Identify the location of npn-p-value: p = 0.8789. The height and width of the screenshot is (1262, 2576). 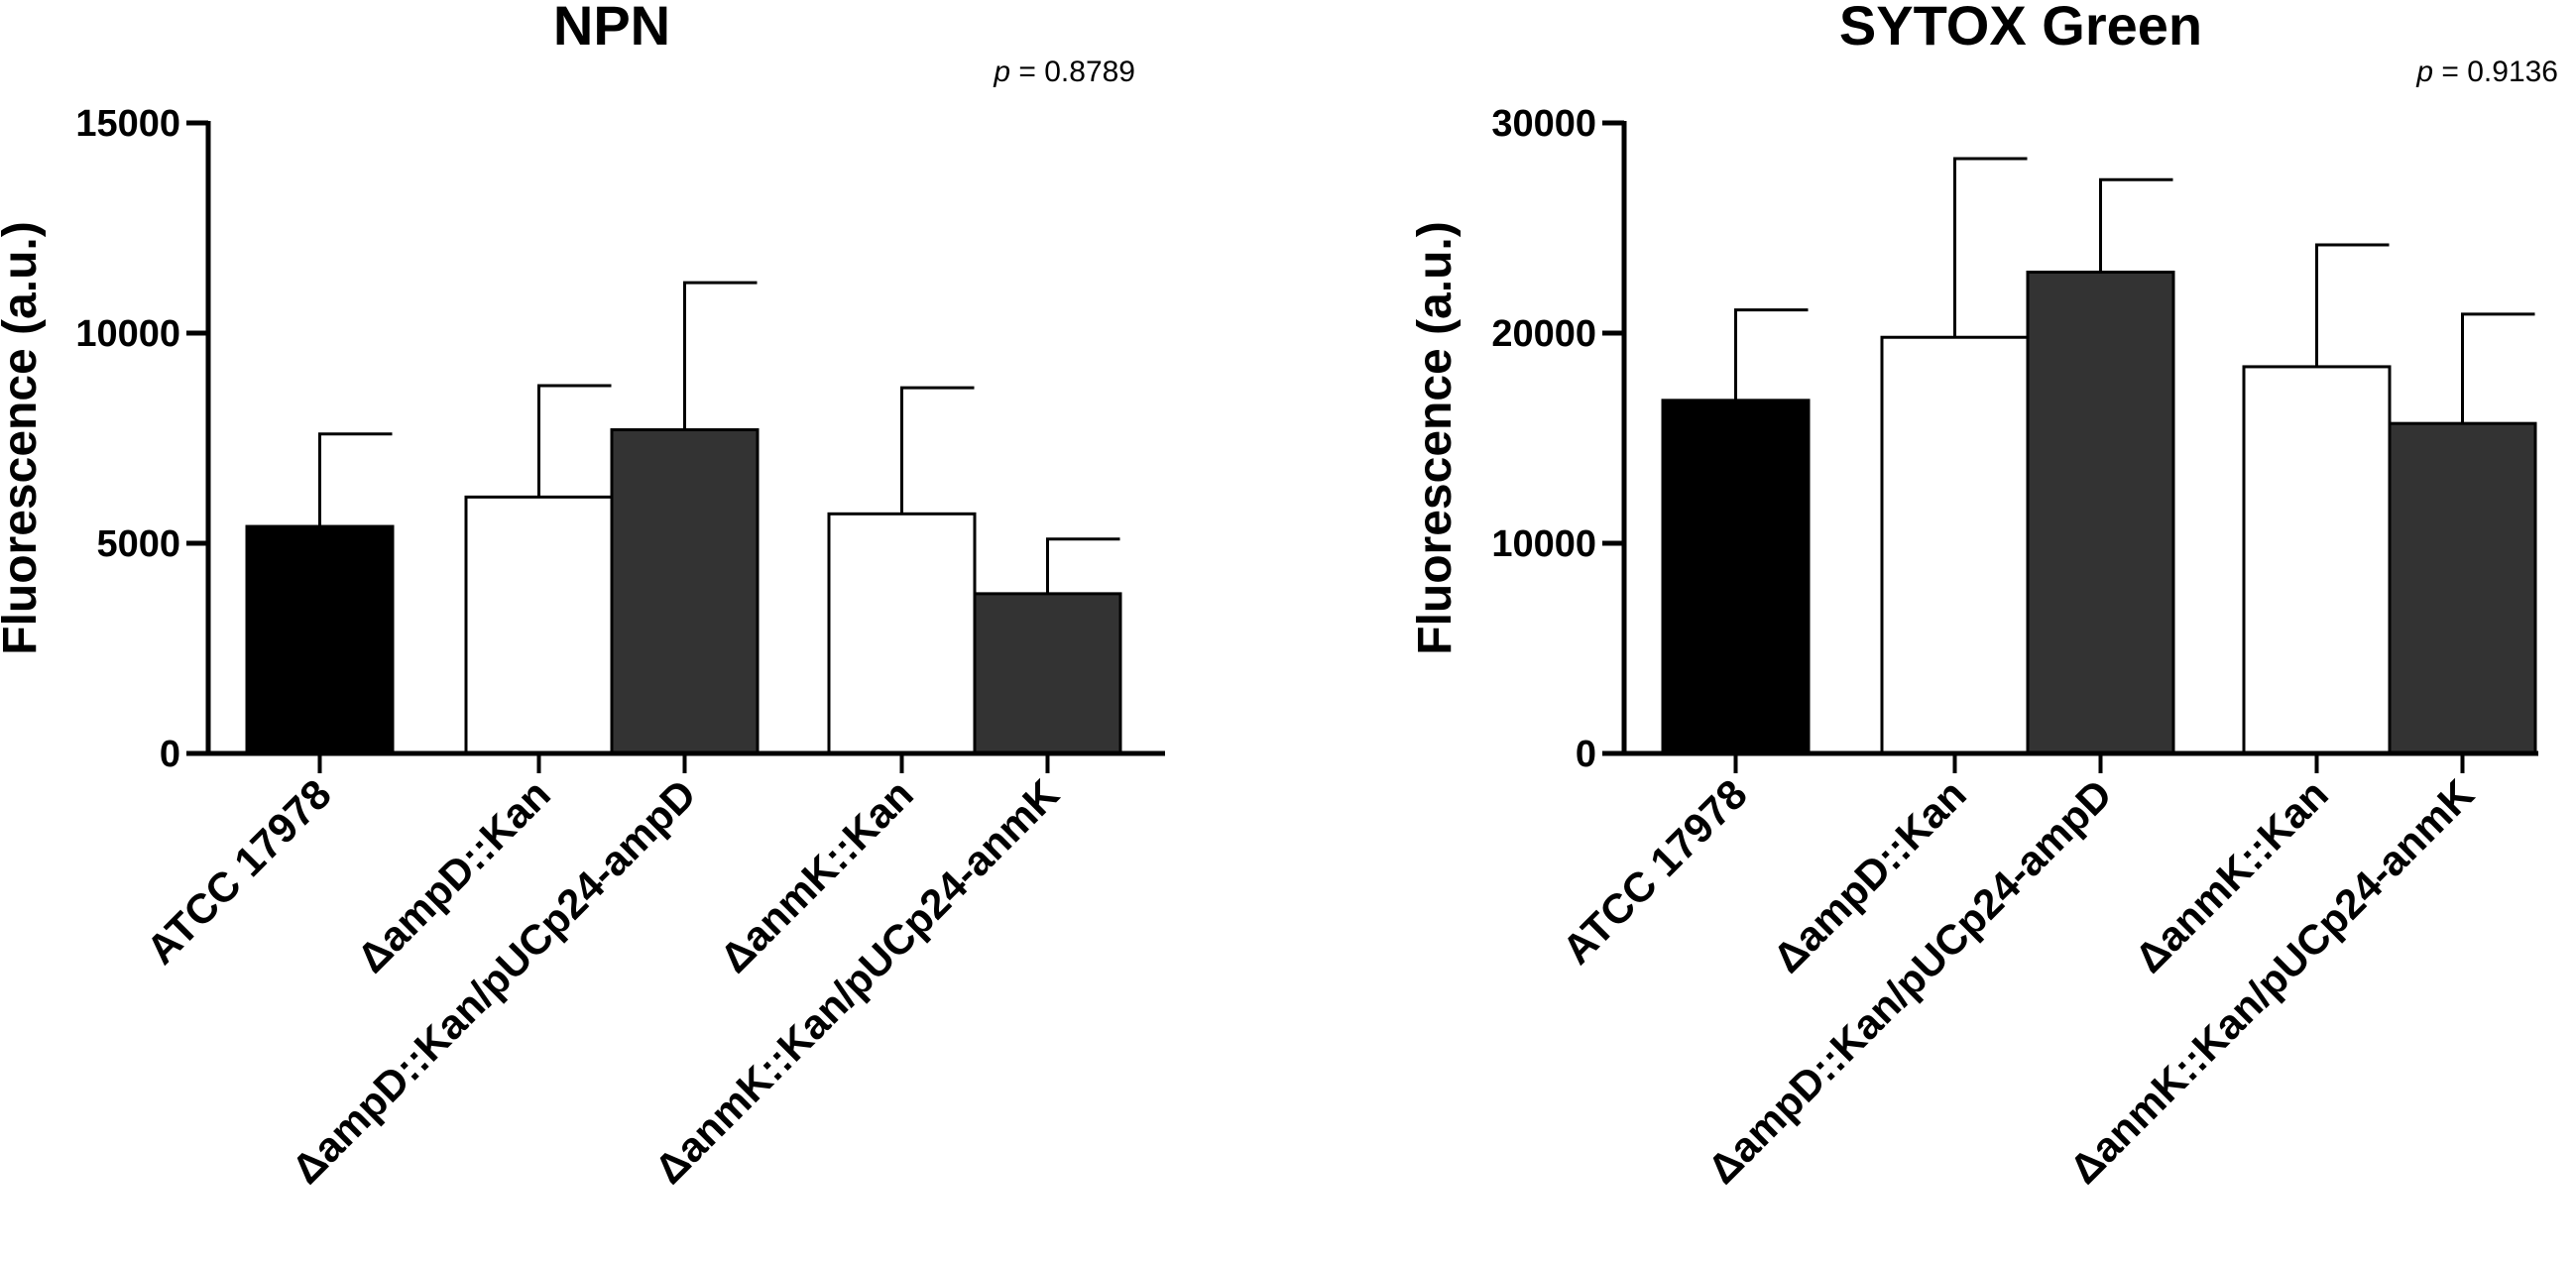
(1064, 72).